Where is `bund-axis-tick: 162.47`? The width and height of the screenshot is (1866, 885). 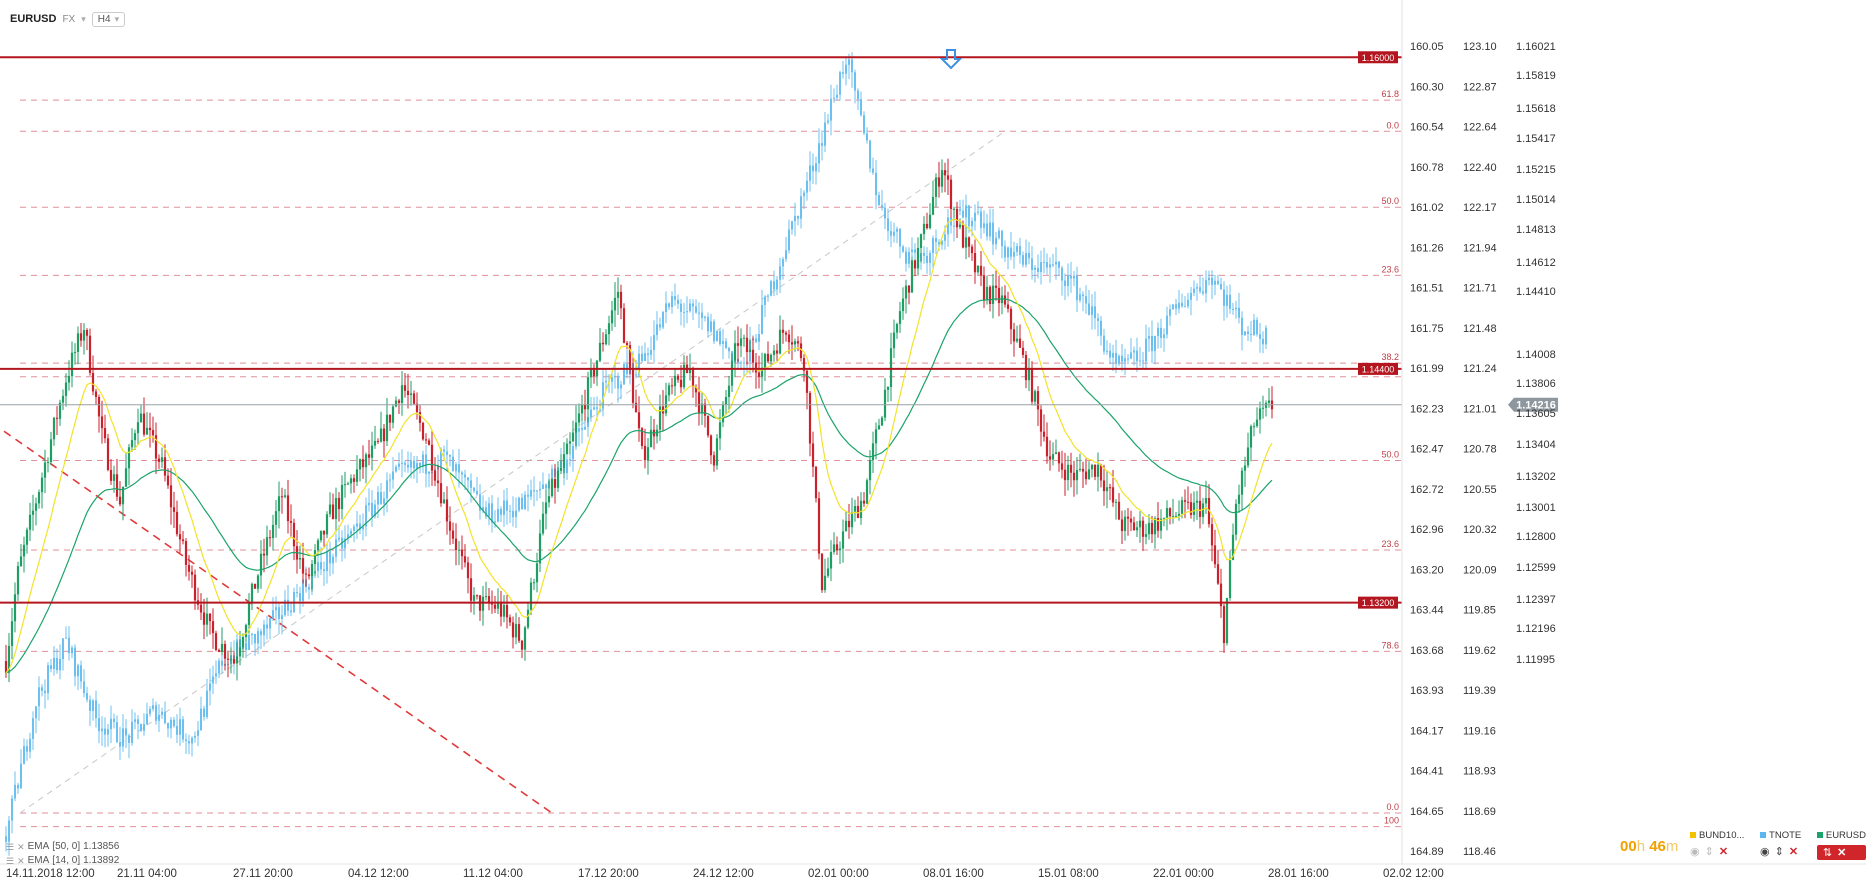
bund-axis-tick: 162.47 is located at coordinates (1427, 450).